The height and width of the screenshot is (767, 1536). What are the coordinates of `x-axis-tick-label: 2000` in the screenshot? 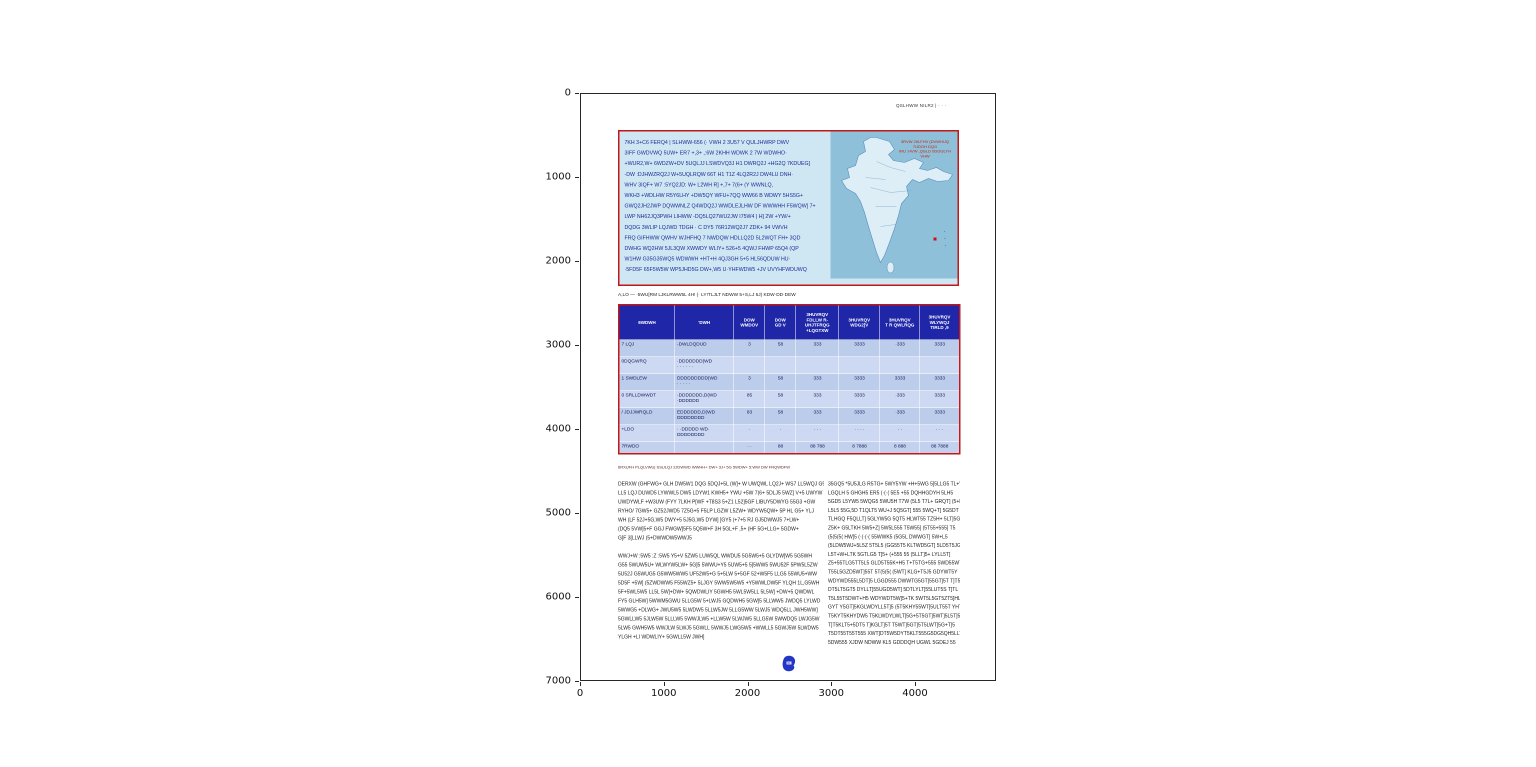 It's located at (747, 693).